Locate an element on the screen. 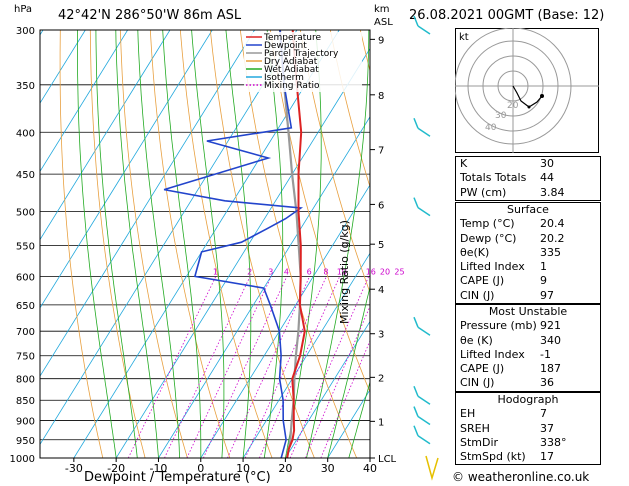  mixing-ratio-label: 3 is located at coordinates (270, 271).